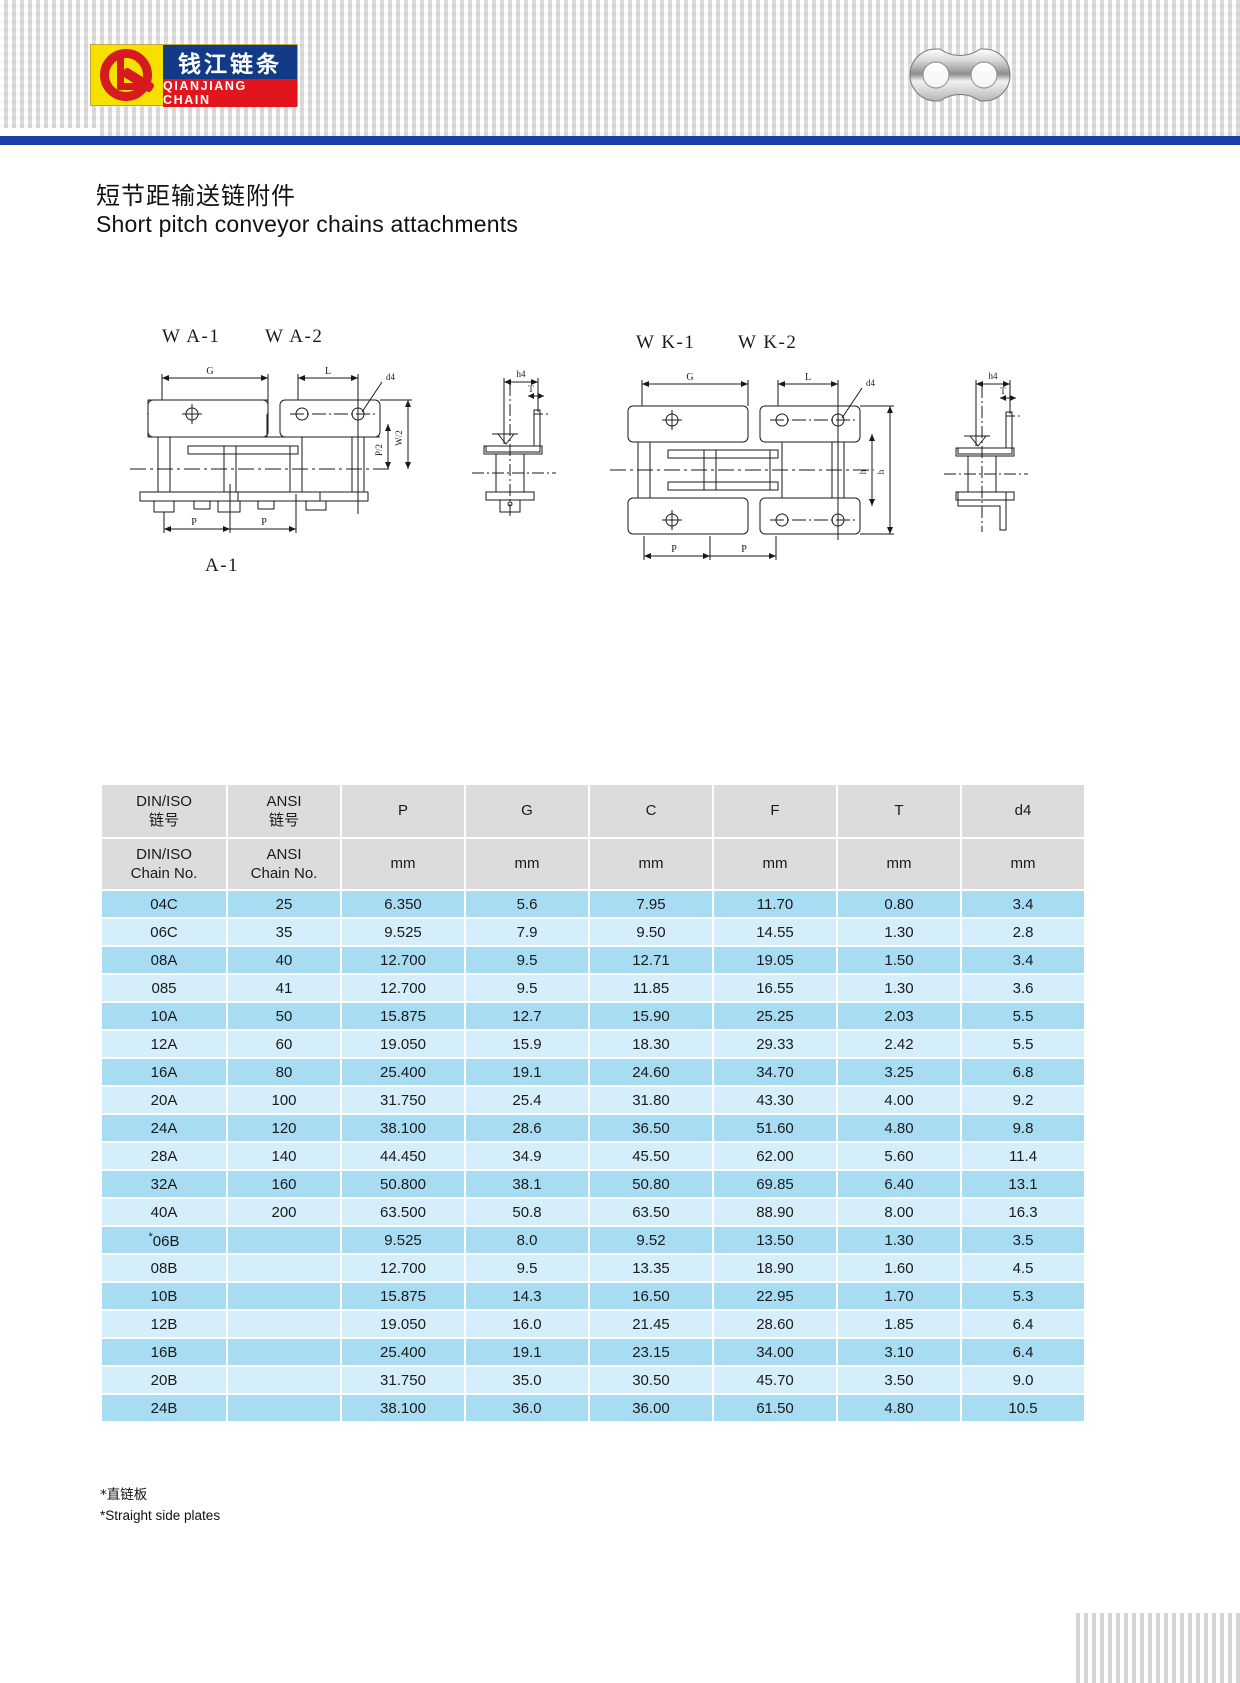 Image resolution: width=1240 pixels, height=1683 pixels. Describe the element at coordinates (164, 1128) in the screenshot. I see `cell-din-iso: 24A` at that location.